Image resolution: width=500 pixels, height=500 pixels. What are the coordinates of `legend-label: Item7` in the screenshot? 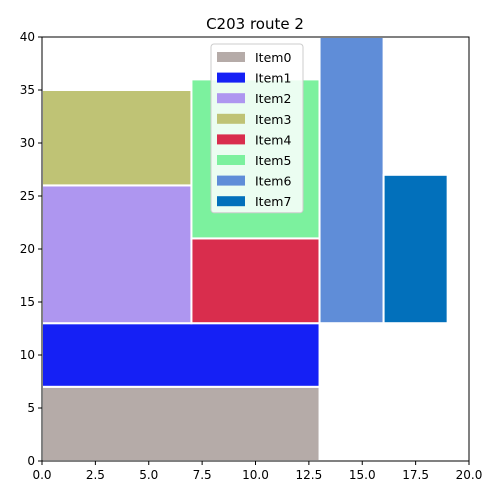 It's located at (273, 201).